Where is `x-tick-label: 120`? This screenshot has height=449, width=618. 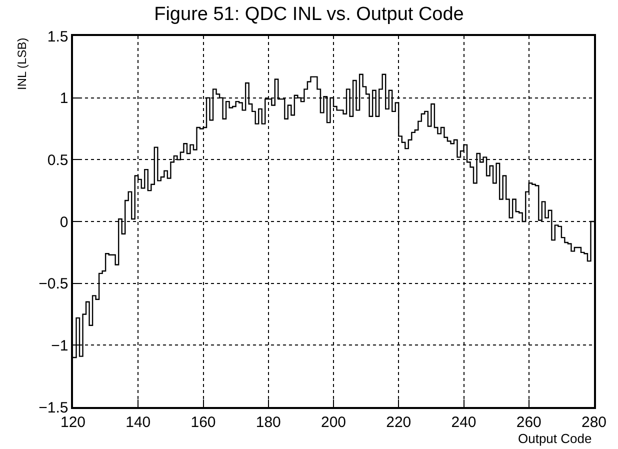
x-tick-label: 120 is located at coordinates (73, 422).